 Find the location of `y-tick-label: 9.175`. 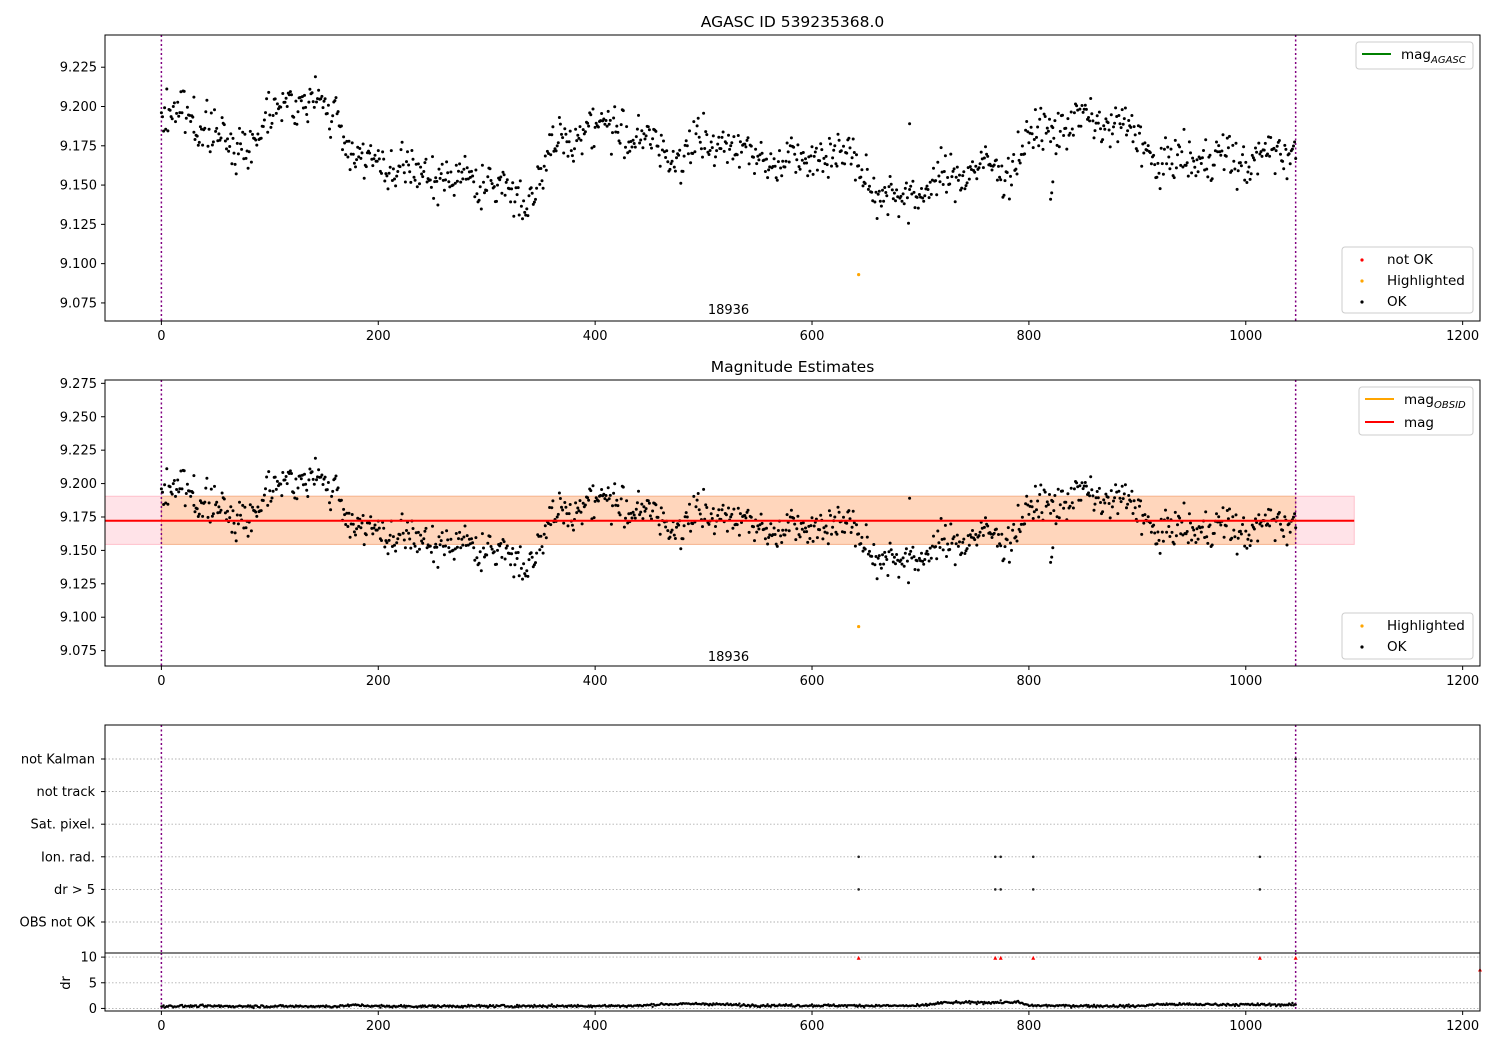

y-tick-label: 9.175 is located at coordinates (78, 146).